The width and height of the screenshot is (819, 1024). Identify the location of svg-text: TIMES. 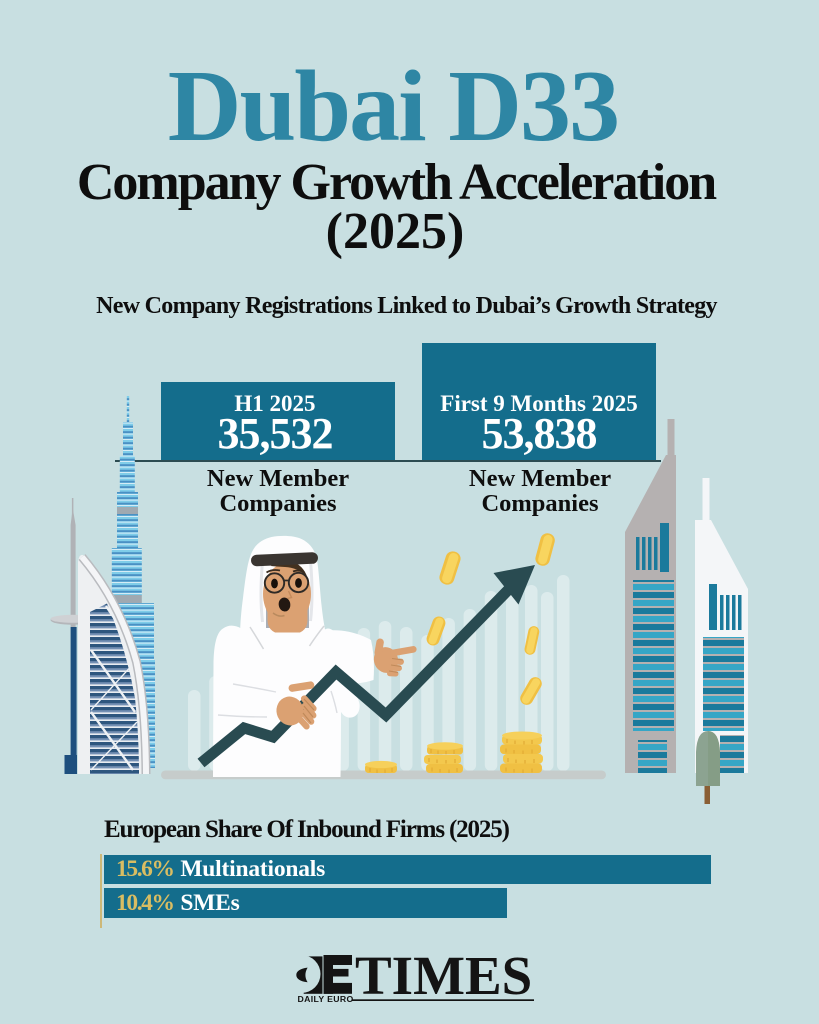
(443, 975).